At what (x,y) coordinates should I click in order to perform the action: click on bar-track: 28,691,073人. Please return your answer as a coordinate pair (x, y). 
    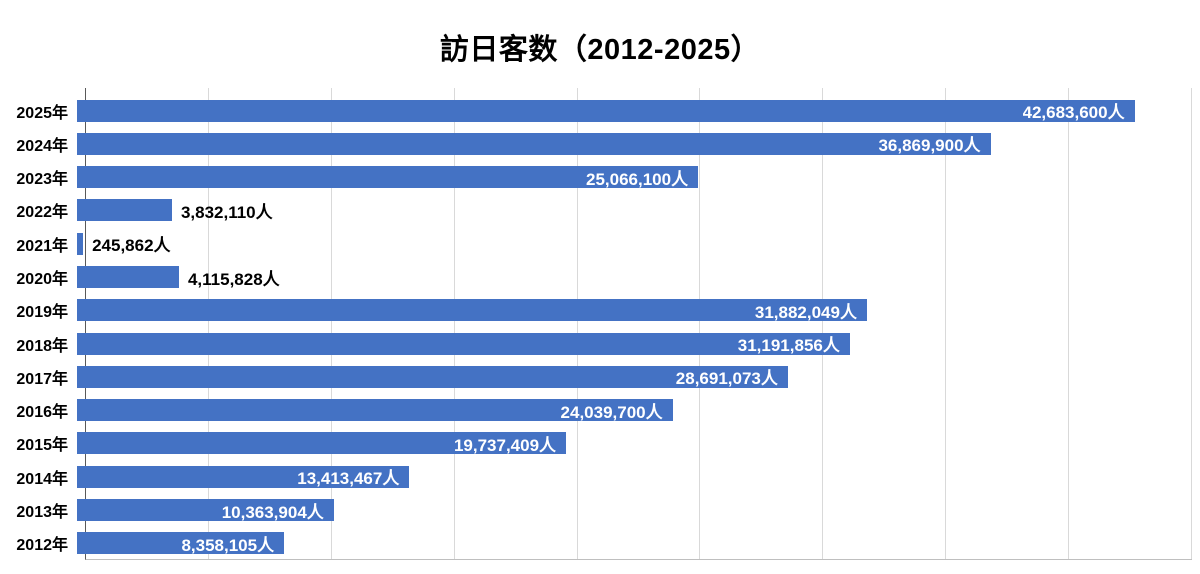
    Looking at the image, I should click on (634, 376).